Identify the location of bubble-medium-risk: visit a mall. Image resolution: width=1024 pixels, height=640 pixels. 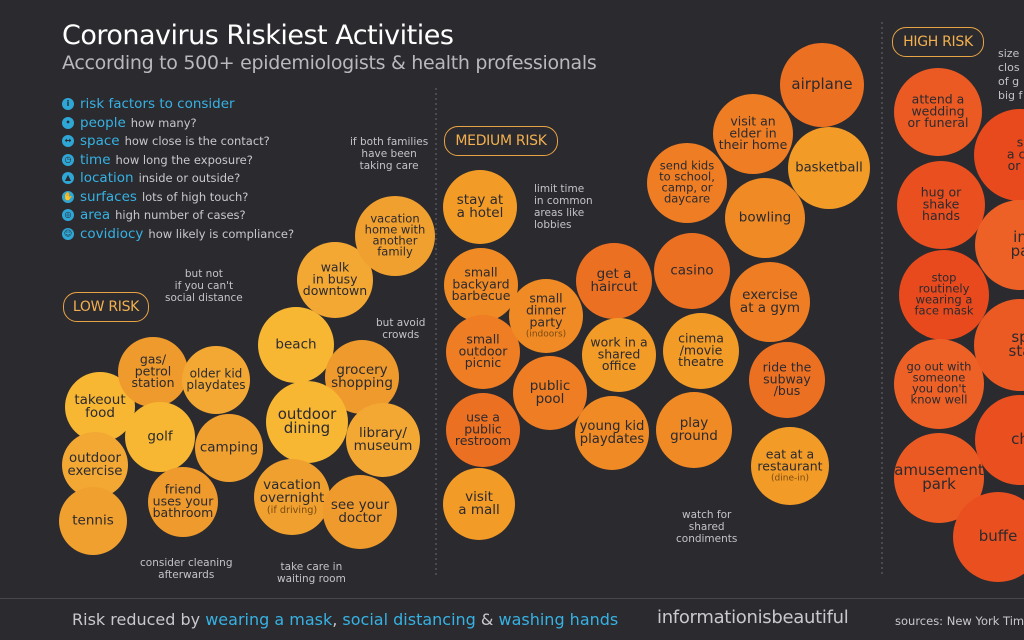
(479, 504).